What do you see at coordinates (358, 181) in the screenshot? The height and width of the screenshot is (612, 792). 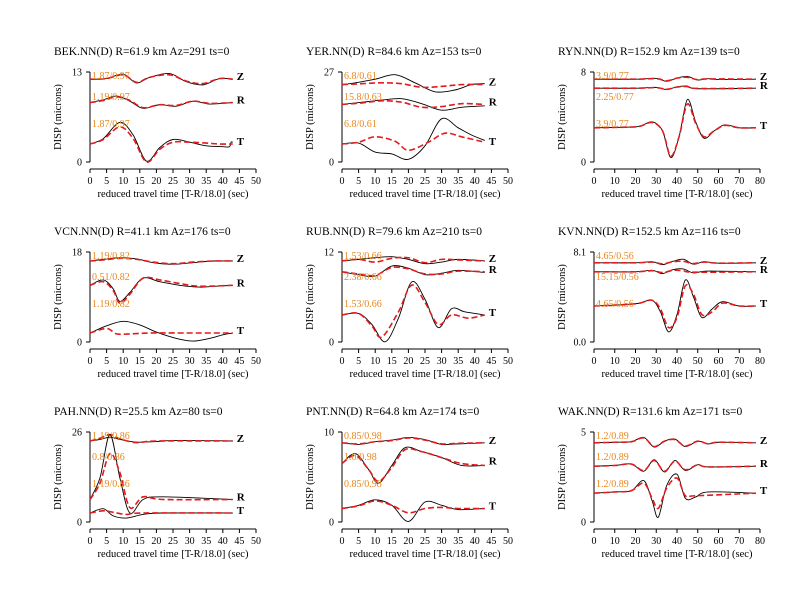 I see `x-tick-label: 5` at bounding box center [358, 181].